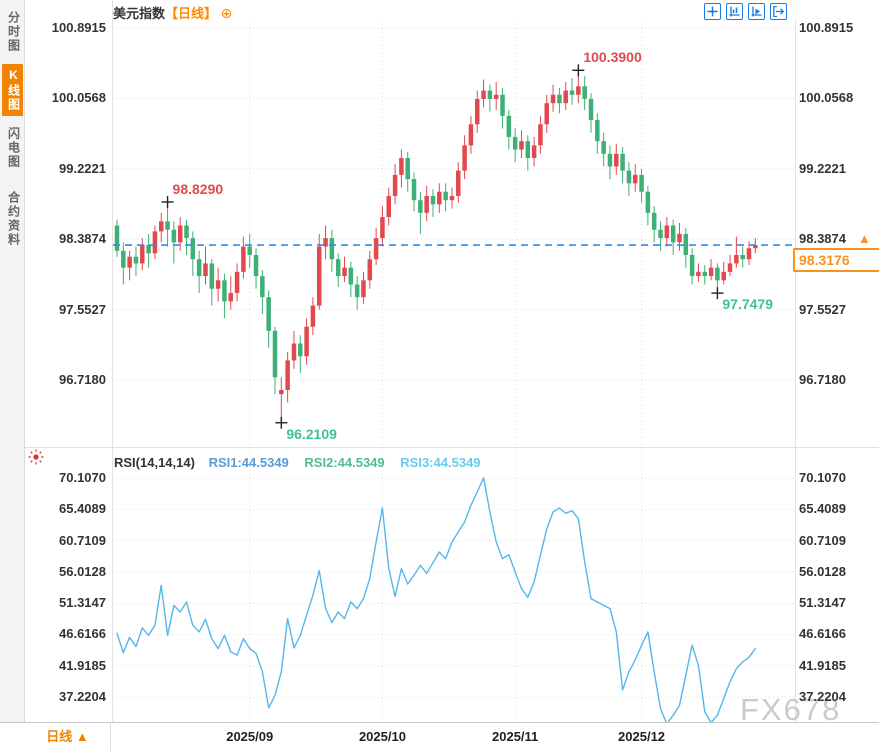  I want to click on price-annotation: 98.8290, so click(198, 188).